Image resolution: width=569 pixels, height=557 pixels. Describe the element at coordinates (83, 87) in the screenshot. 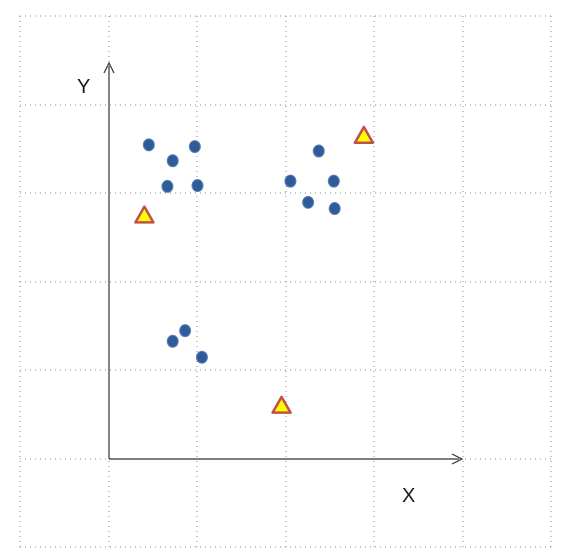

I see `y-axis-label: Y` at that location.